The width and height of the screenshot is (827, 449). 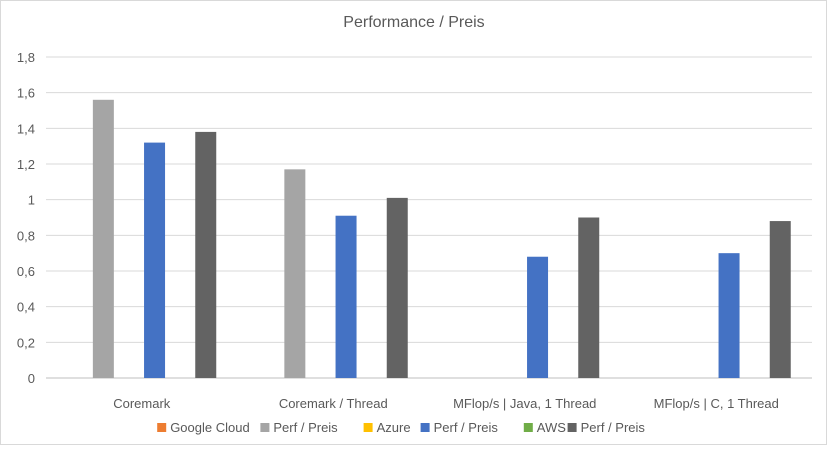 I want to click on y-tick-label: 1,8, so click(x=26, y=57).